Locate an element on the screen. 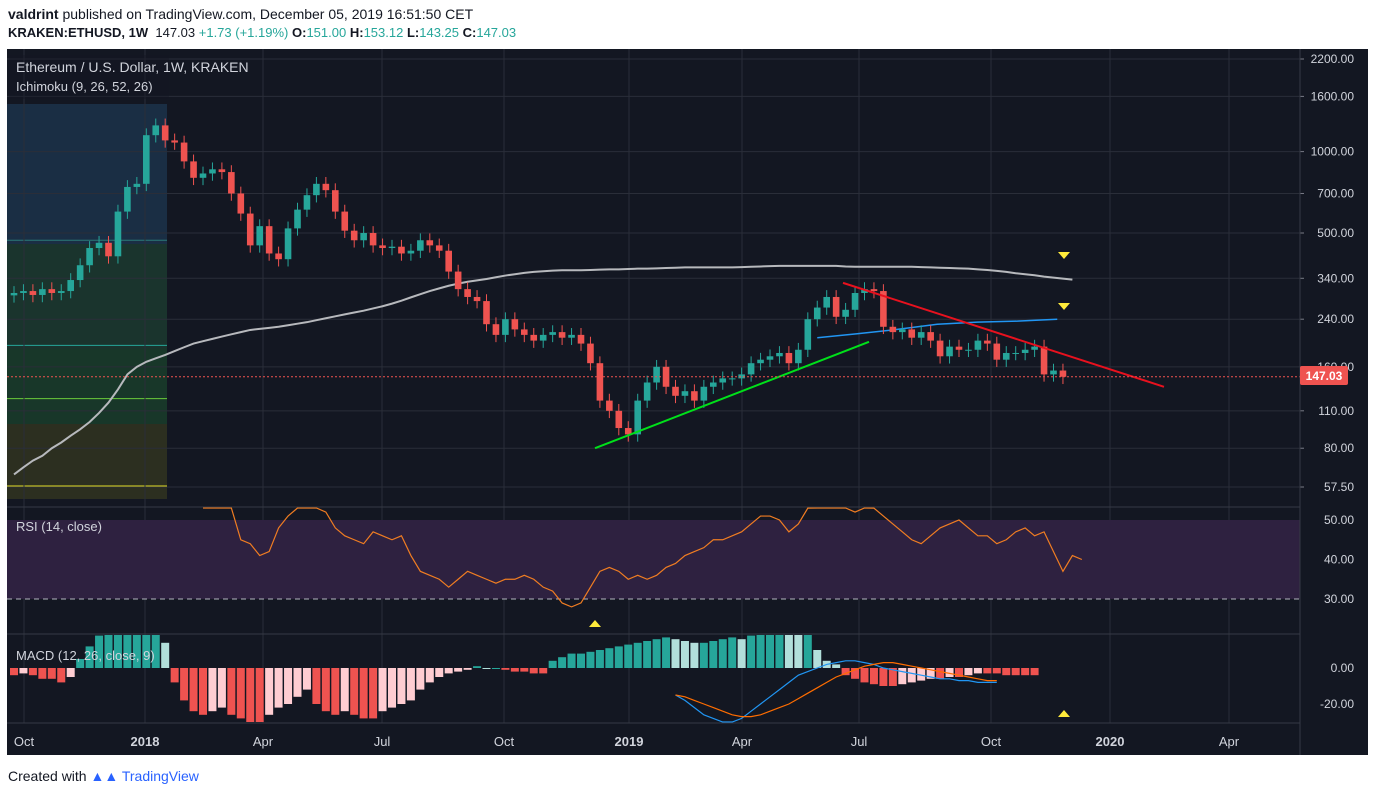  last-price-label: 147.03 is located at coordinates (1324, 376).